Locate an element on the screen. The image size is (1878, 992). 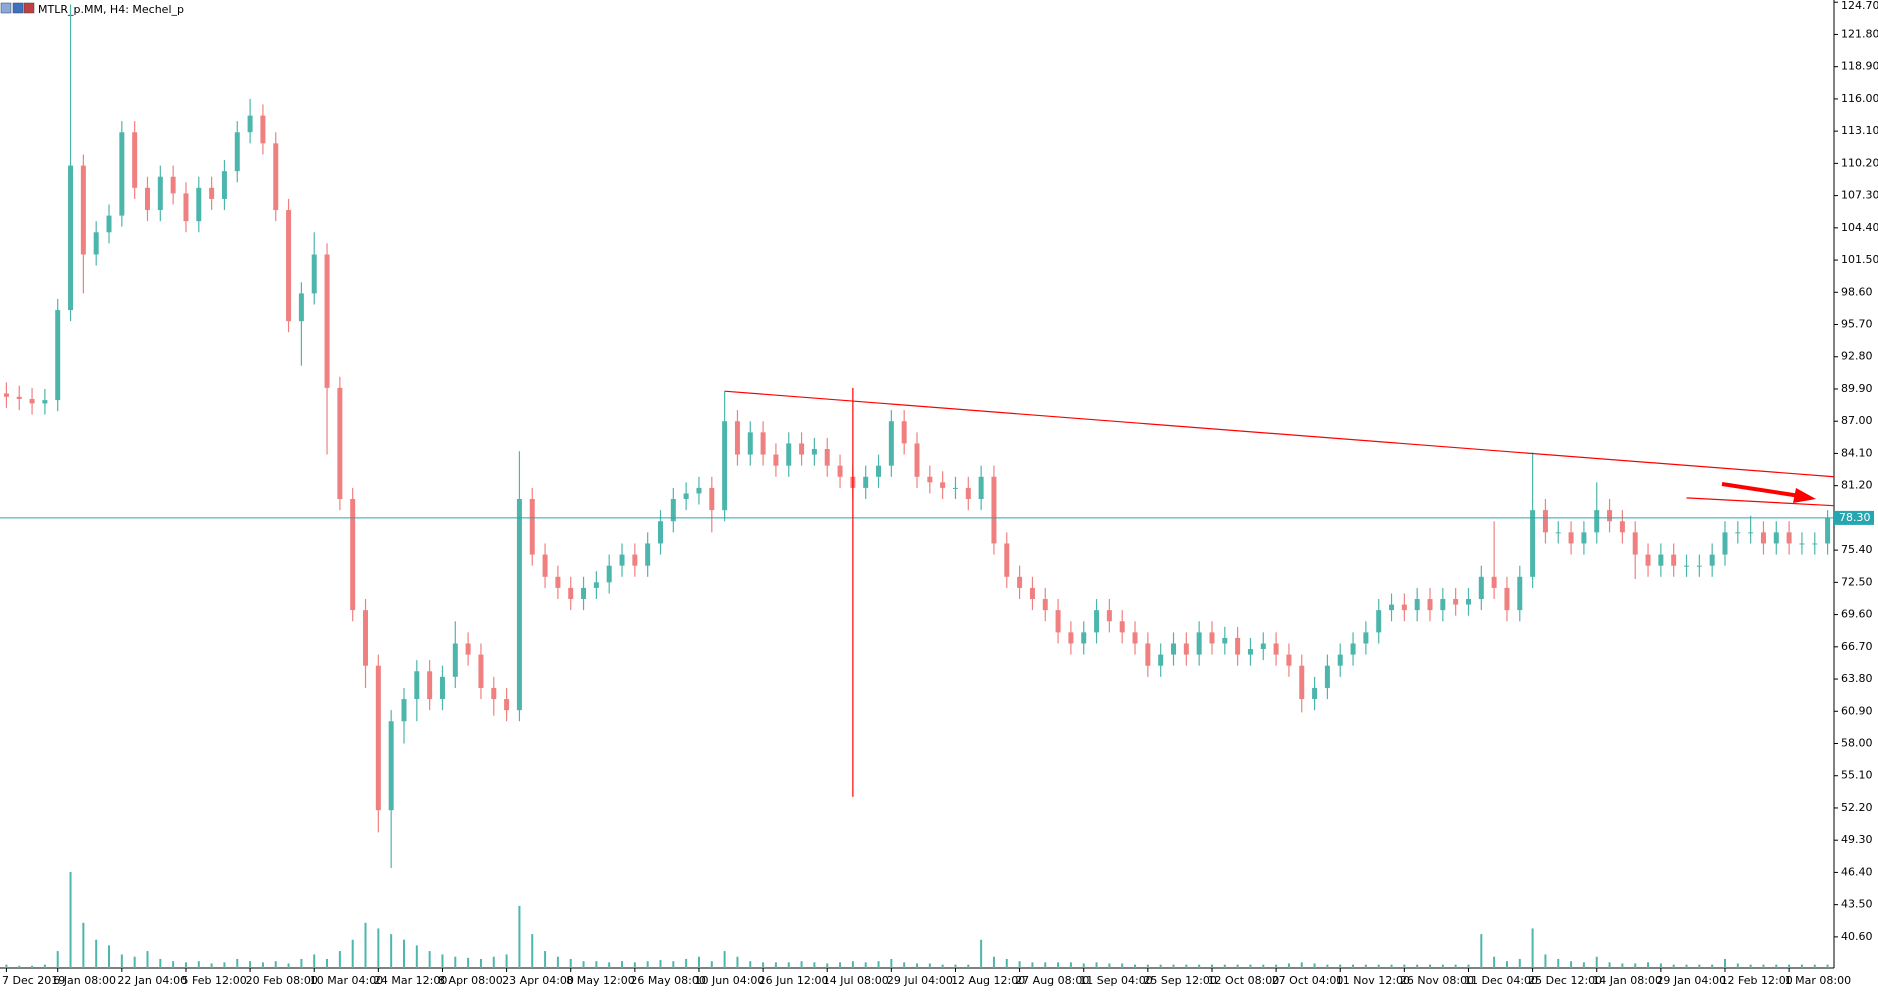
y-tick-label: 55.10 is located at coordinates (1857, 775).